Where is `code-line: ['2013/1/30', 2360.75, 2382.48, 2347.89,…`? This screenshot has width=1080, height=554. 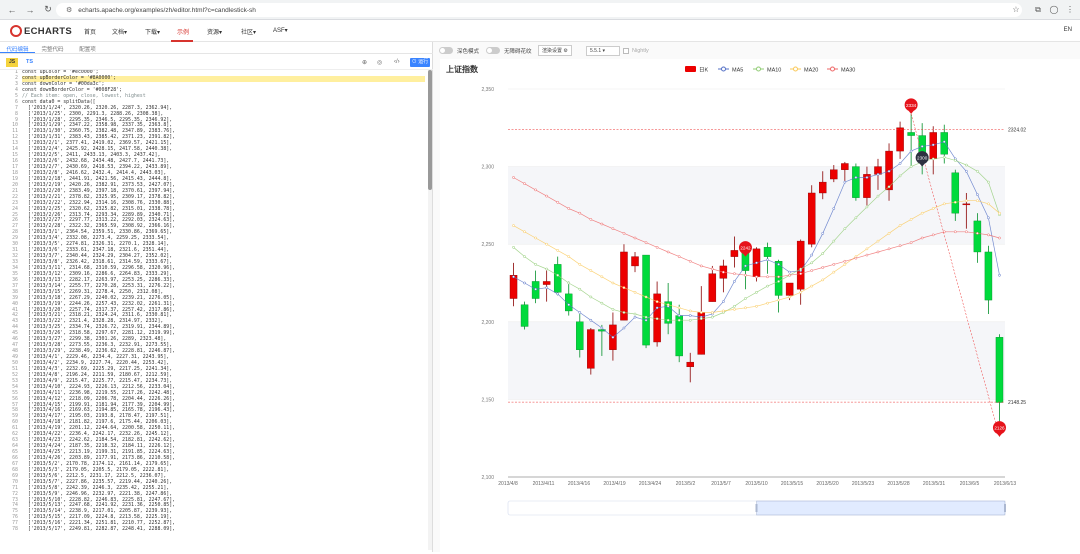 code-line: ['2013/1/30', 2360.75, 2382.48, 2347.89,… is located at coordinates (99, 131).